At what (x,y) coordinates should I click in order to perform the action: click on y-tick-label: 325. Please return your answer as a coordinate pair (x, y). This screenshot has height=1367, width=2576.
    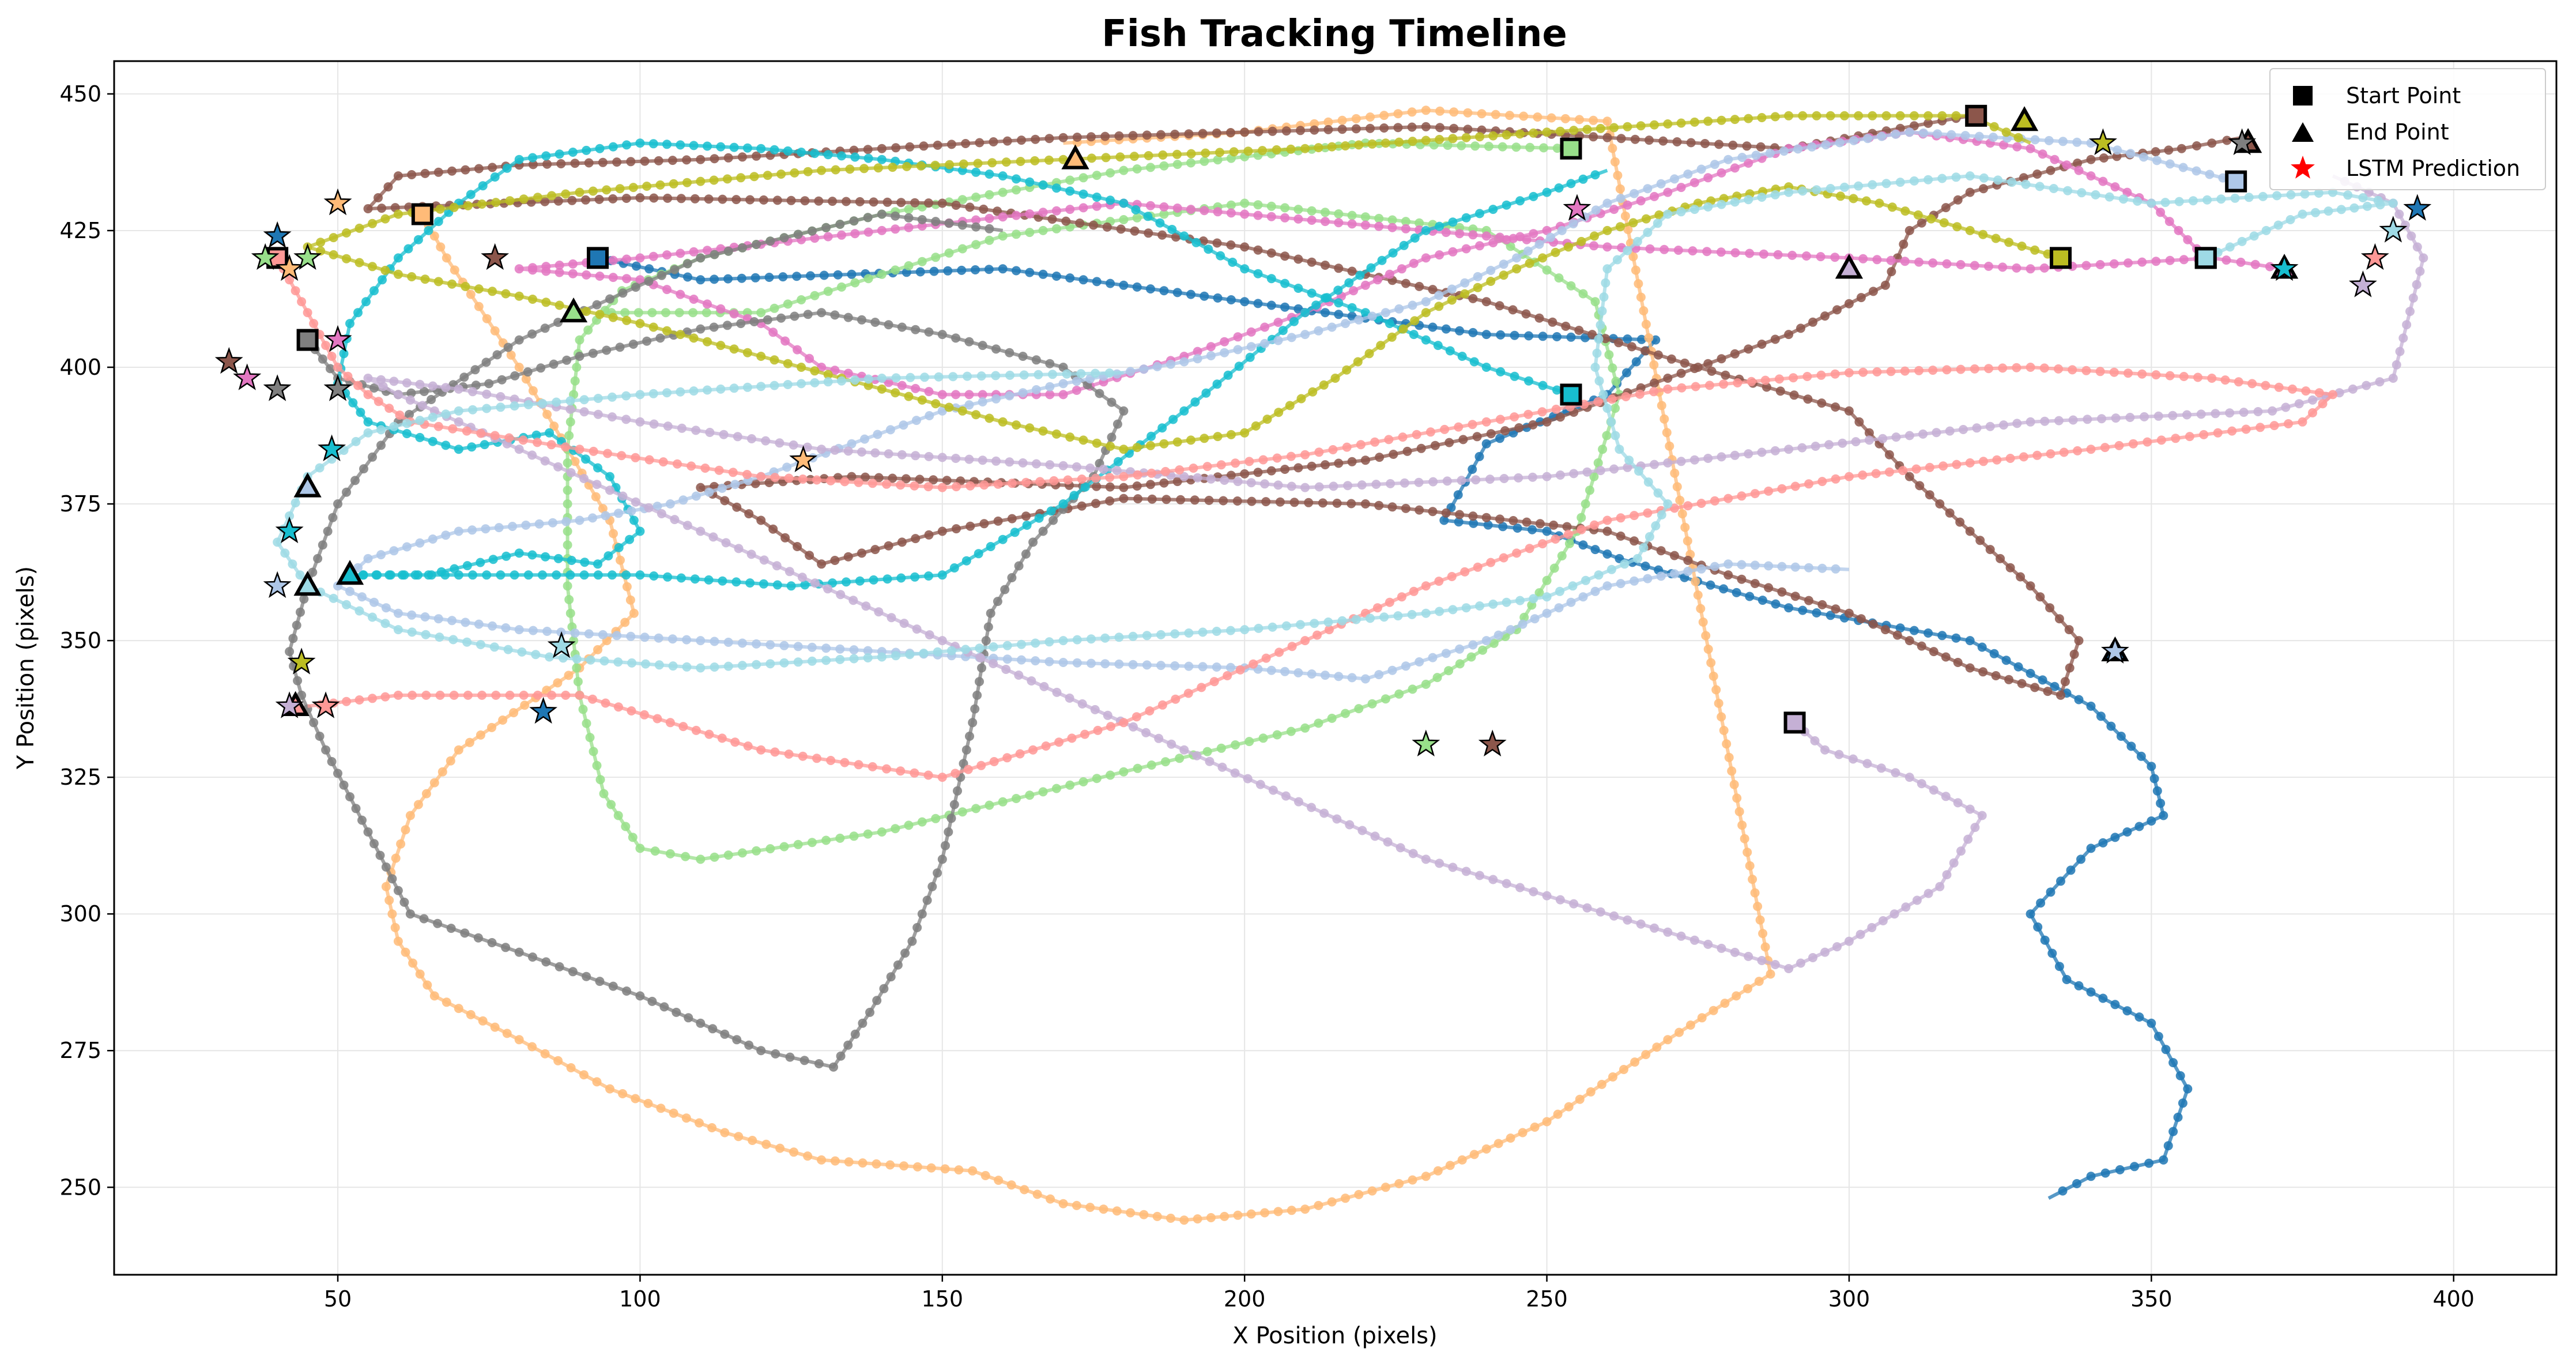
    Looking at the image, I should click on (80, 777).